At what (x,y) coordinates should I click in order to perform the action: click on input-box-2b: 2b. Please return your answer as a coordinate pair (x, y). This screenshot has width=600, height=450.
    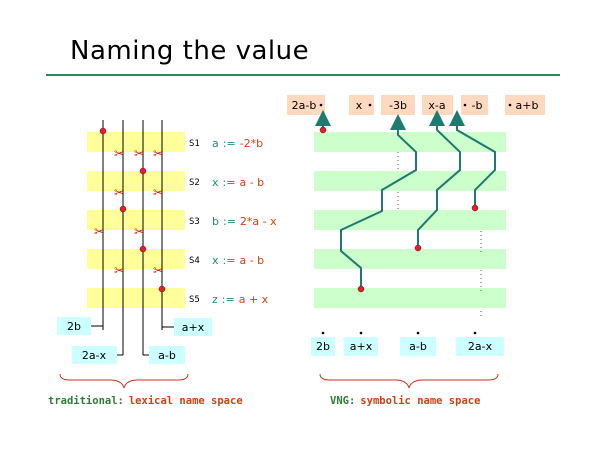
    Looking at the image, I should click on (74, 326).